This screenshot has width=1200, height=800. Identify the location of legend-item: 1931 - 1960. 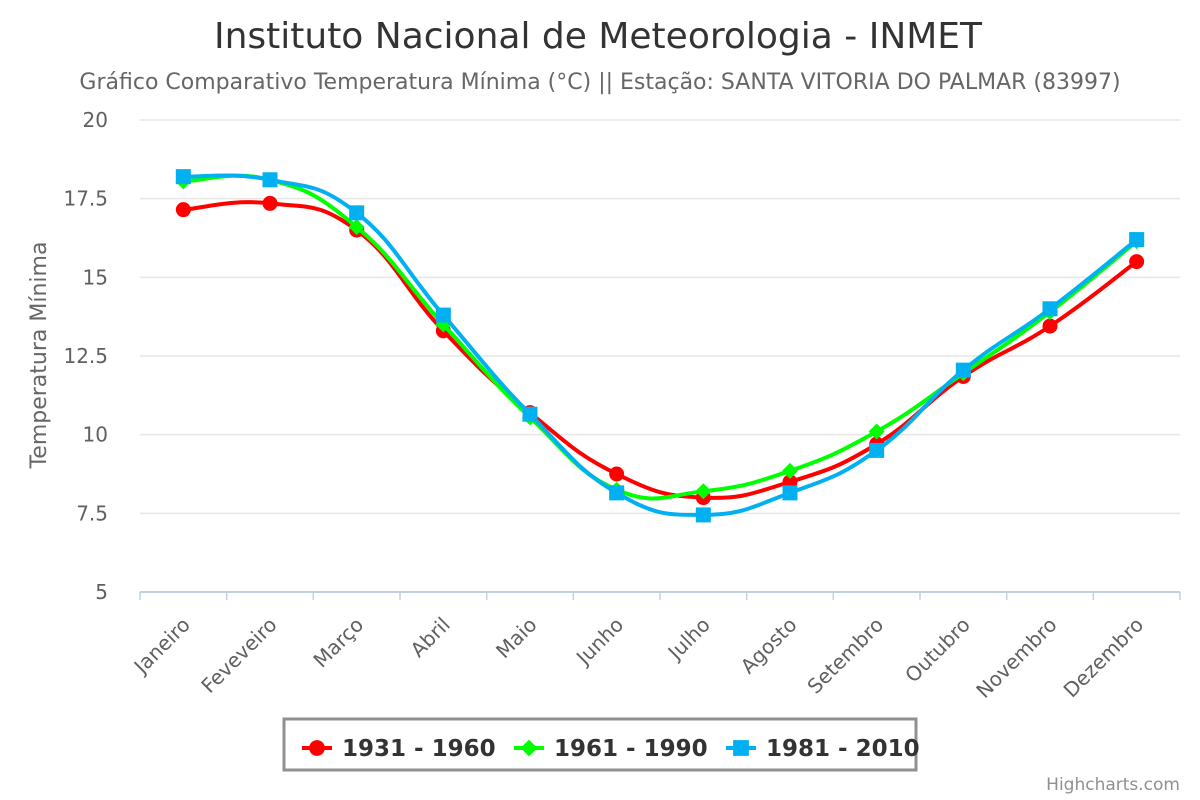
(399, 749).